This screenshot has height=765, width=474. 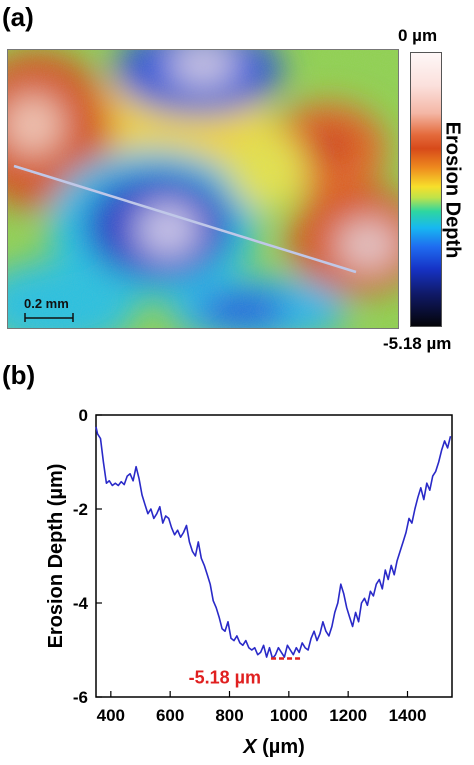 What do you see at coordinates (56, 556) in the screenshot?
I see `y-axis-label: Erosion Depth (µm)` at bounding box center [56, 556].